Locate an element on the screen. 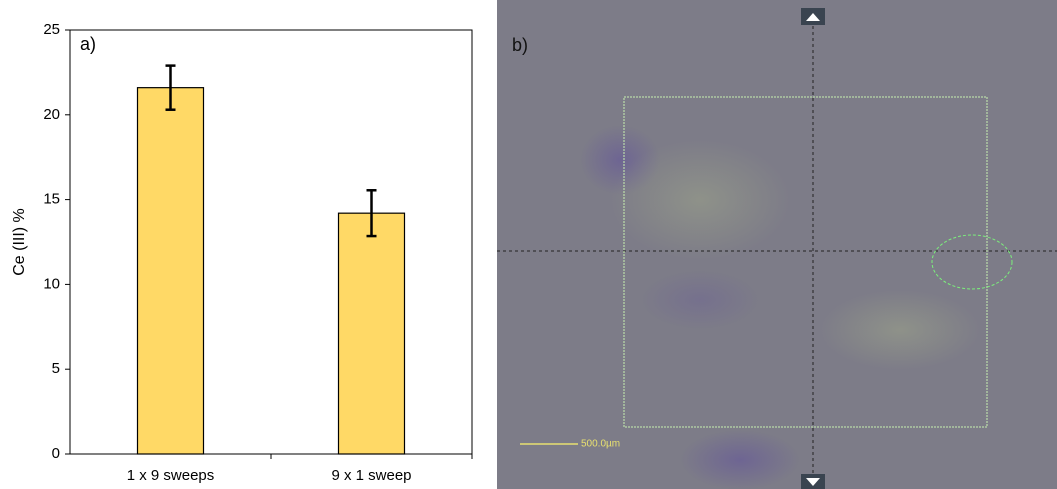  x-tick-label: 1 x 9 sweeps is located at coordinates (171, 475).